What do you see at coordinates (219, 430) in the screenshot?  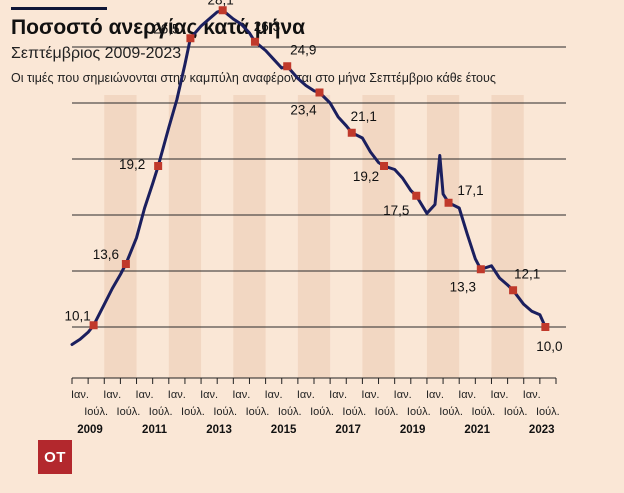 I see `x-year-label: 2013` at bounding box center [219, 430].